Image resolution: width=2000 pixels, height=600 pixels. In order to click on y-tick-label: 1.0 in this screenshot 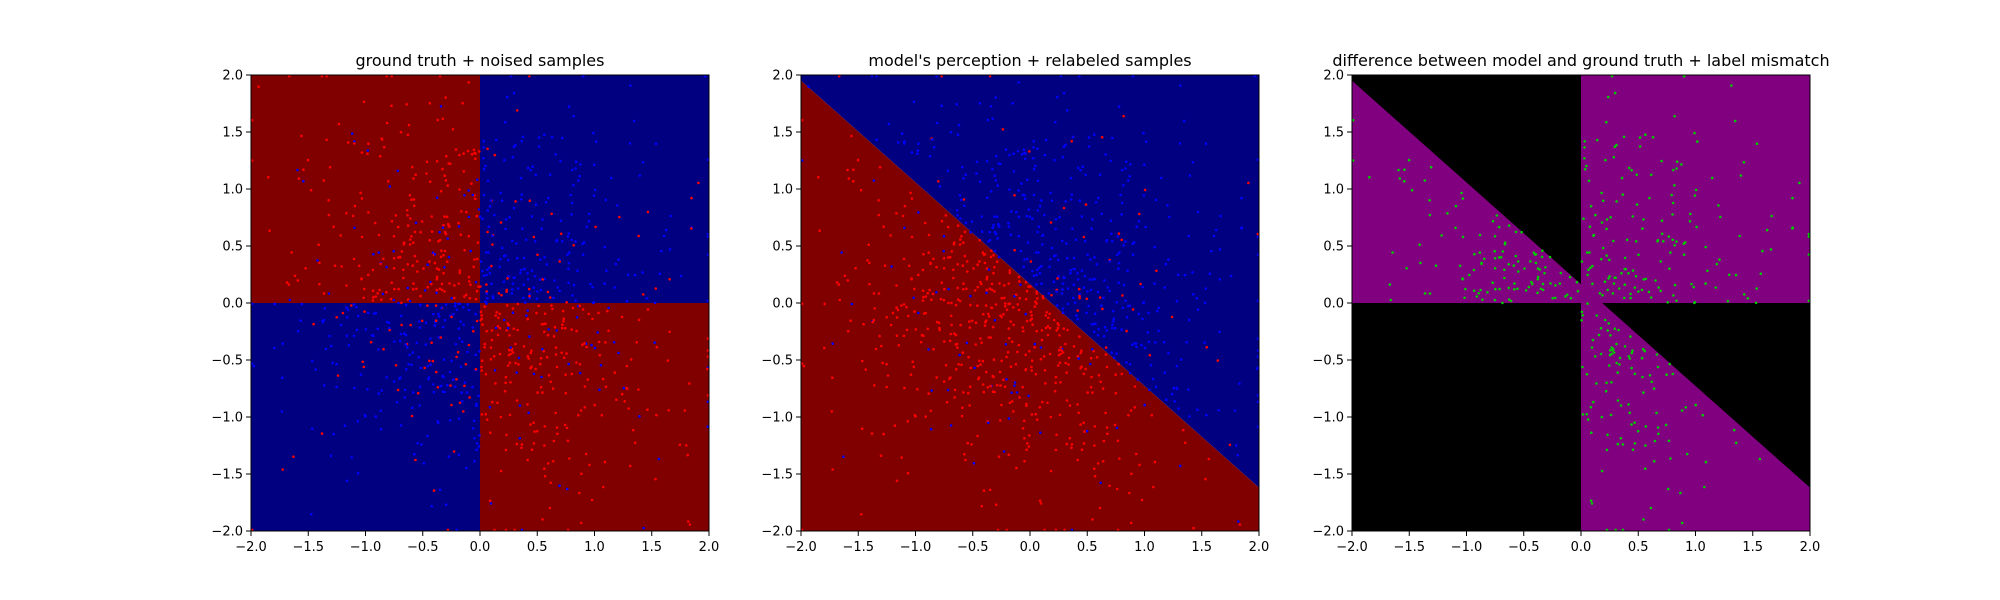, I will do `click(1333, 190)`.